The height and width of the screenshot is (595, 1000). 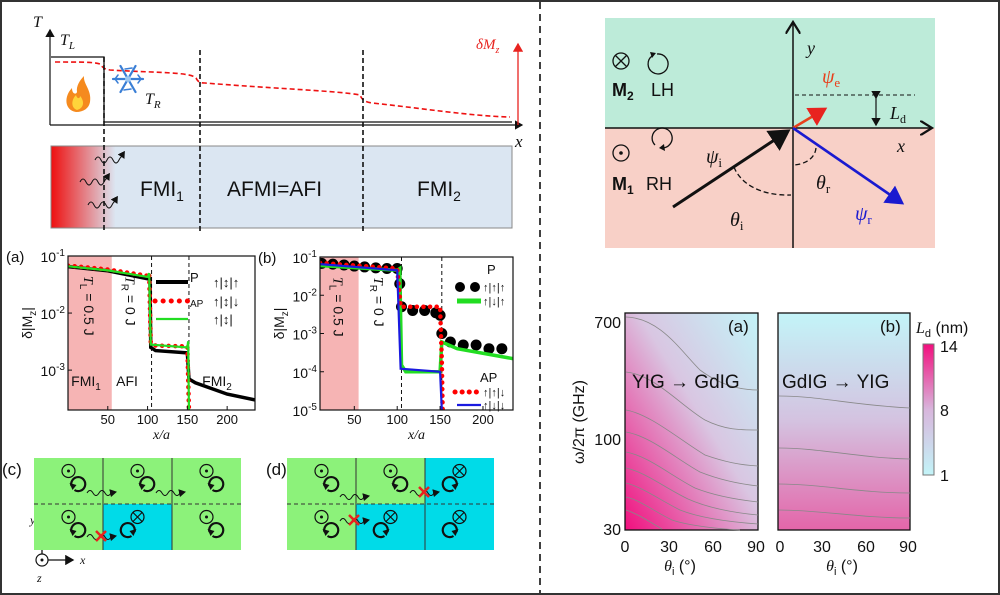 I want to click on ytick-label: 100, so click(x=607, y=440).